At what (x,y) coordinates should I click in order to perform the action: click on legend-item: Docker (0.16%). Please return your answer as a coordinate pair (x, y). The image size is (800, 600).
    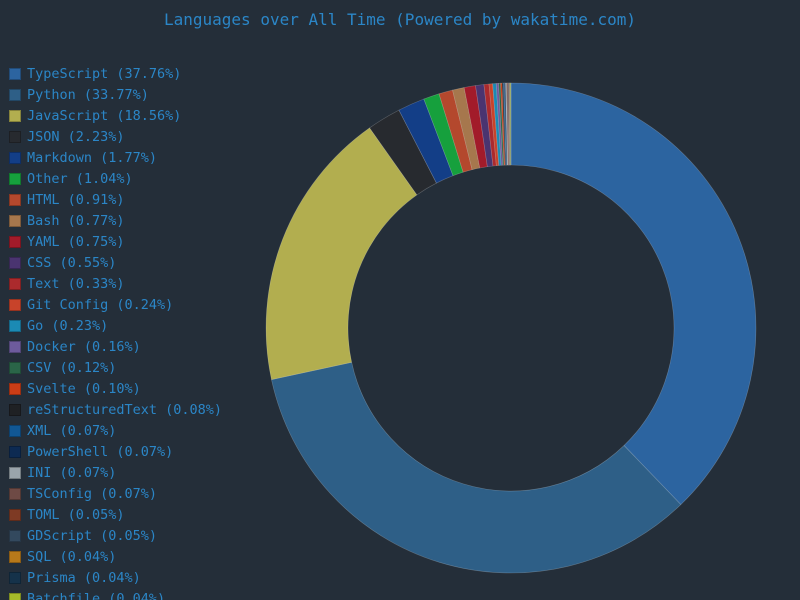
    Looking at the image, I should click on (115, 346).